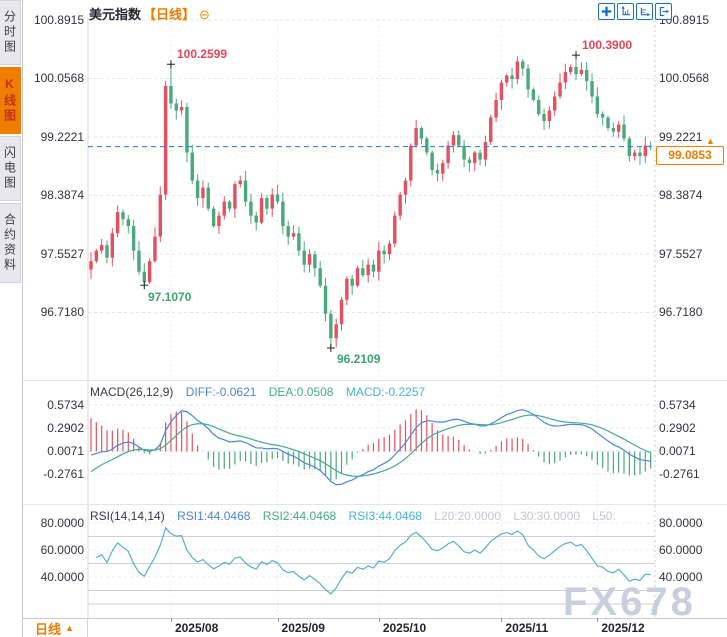 The height and width of the screenshot is (637, 727). What do you see at coordinates (196, 628) in the screenshot?
I see `x-axis-label: 2025/08` at bounding box center [196, 628].